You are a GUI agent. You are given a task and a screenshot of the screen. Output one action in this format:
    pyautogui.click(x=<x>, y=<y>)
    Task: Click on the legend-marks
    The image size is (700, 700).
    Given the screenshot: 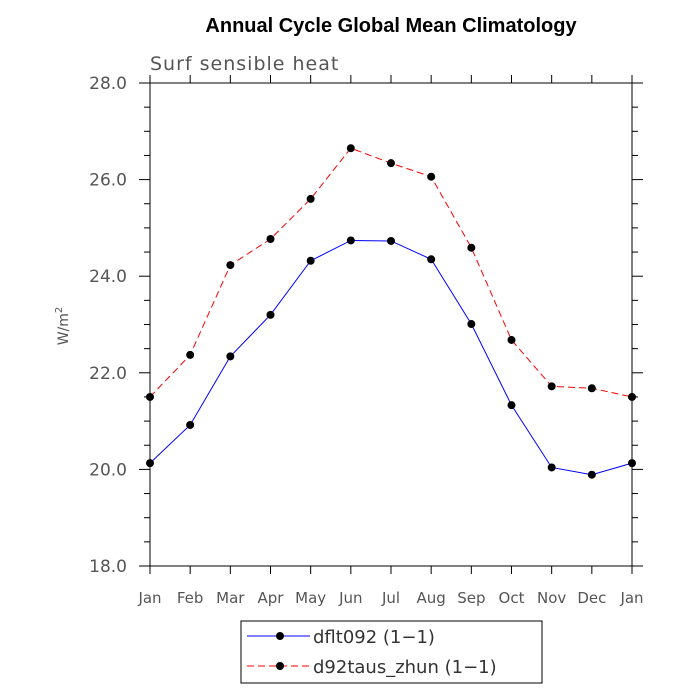 What is the action you would take?
    pyautogui.click(x=278, y=651)
    